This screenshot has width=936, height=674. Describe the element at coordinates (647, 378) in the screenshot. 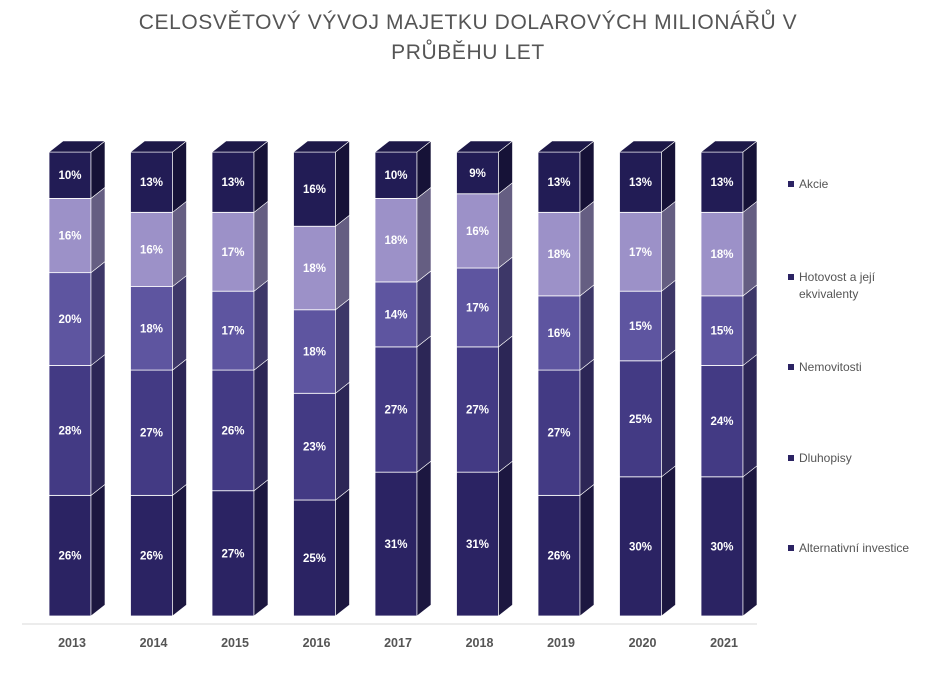

I see `bar-2020: 30% 25% 15% 17% 13%` at that location.